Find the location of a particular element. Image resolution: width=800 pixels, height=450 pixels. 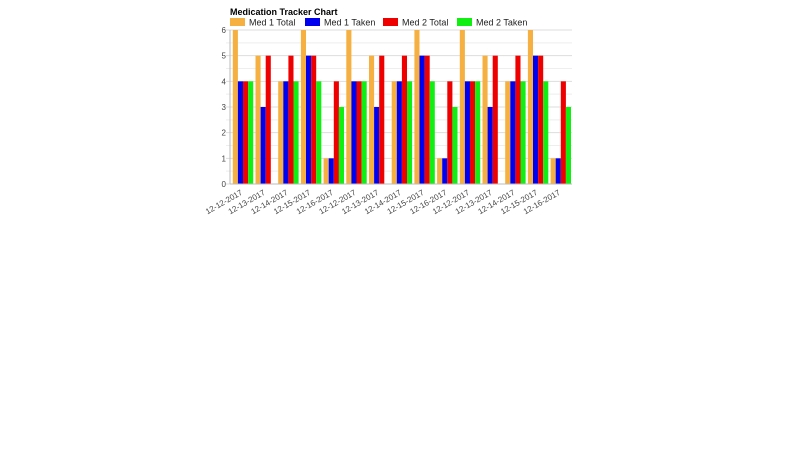

legend-label: Med 1 Taken is located at coordinates (349, 23).